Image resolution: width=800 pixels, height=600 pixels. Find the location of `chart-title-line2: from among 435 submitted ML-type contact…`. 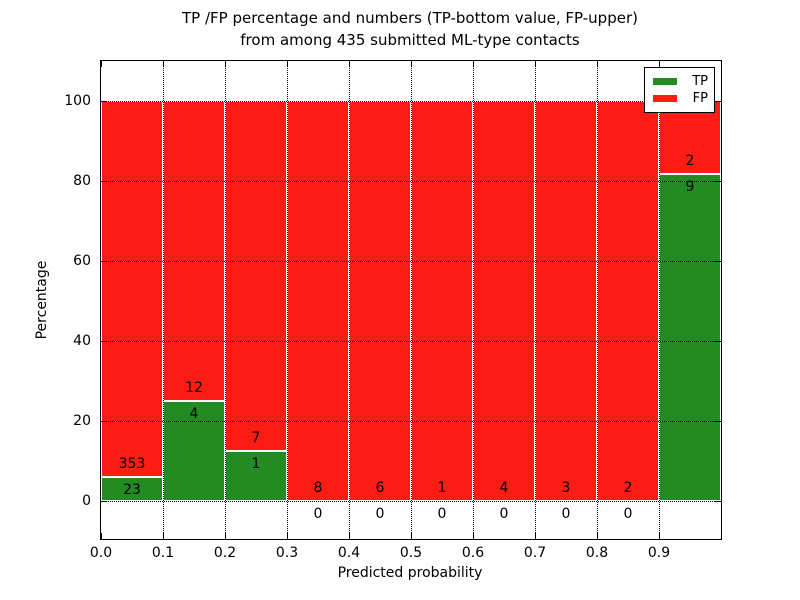

chart-title-line2: from among 435 submitted ML-type contact… is located at coordinates (410, 40).